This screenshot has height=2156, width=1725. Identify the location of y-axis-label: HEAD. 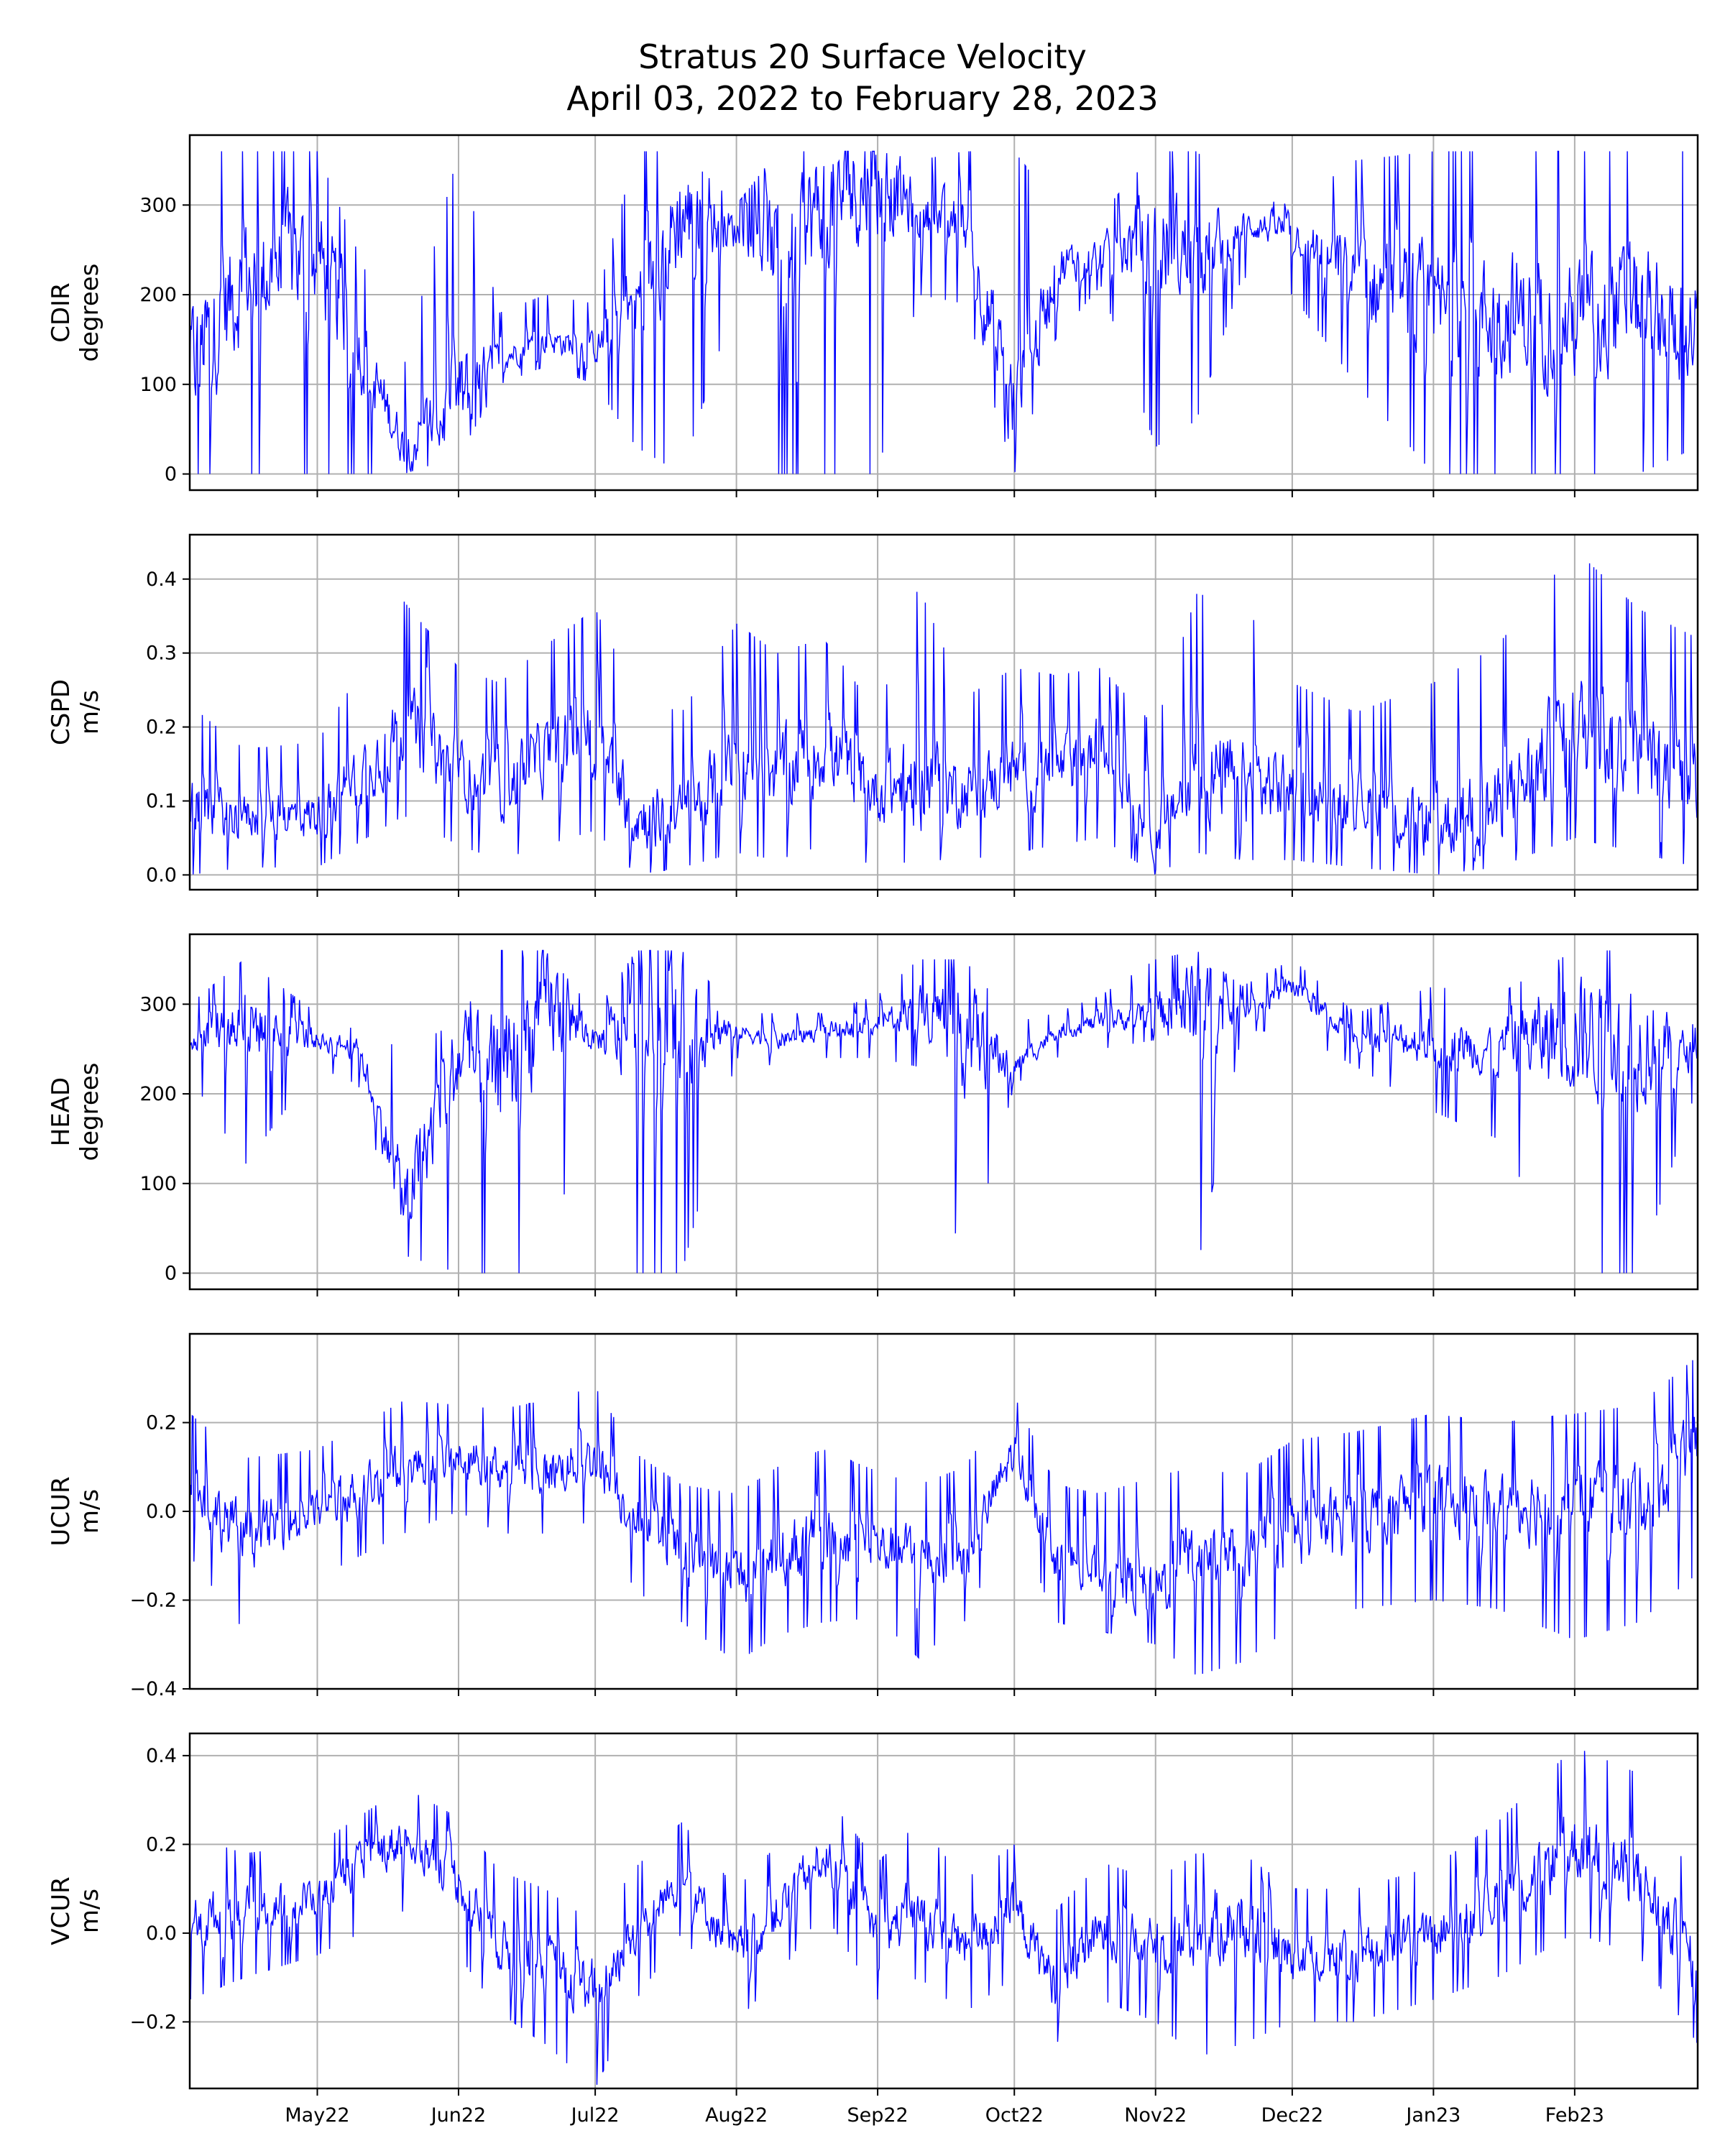
(61, 1112).